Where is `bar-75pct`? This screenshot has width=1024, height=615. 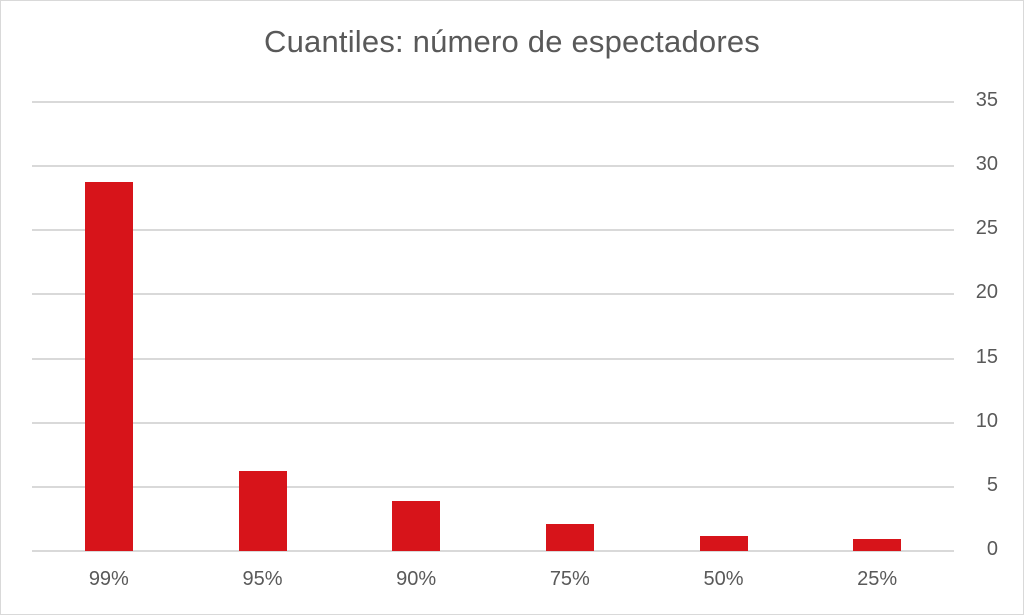 bar-75pct is located at coordinates (569, 537).